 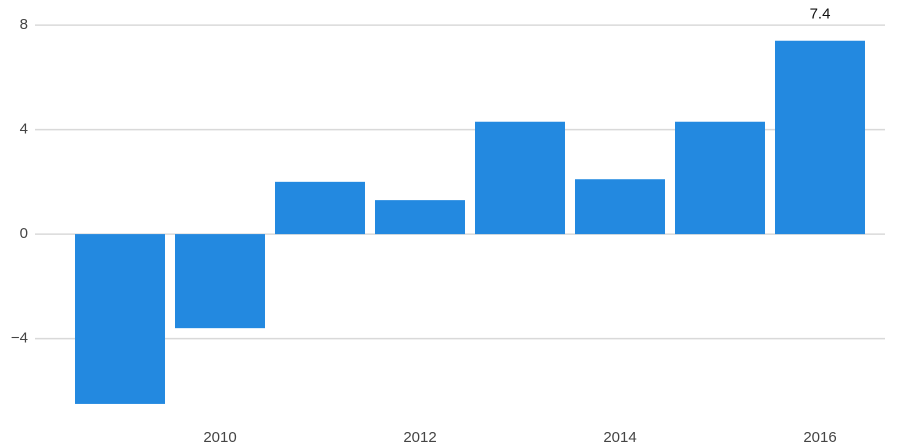 I want to click on y-tick-label: 4, so click(x=24, y=129).